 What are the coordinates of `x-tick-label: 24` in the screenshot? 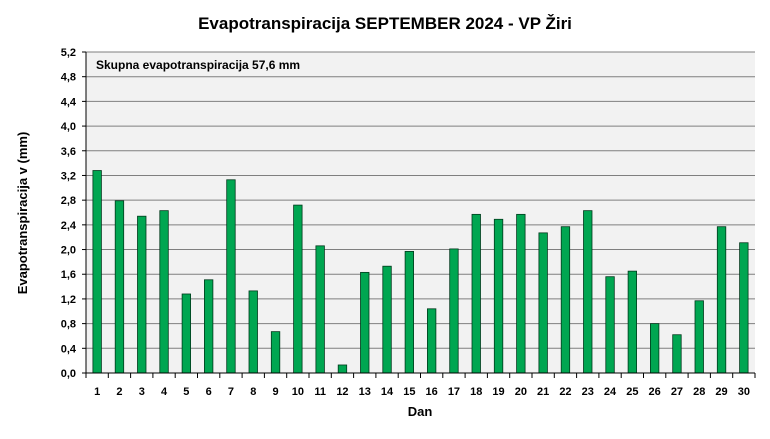 It's located at (610, 392).